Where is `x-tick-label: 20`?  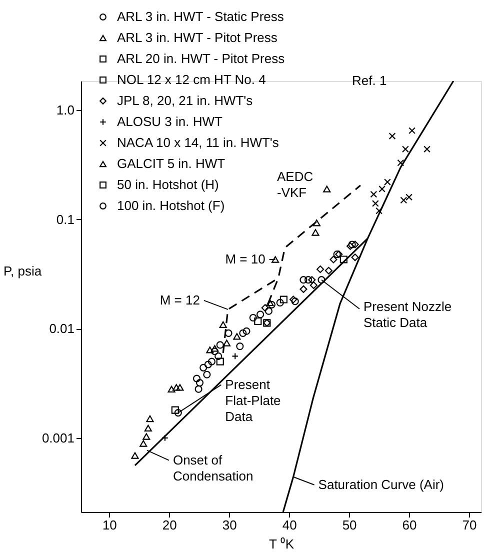
x-tick-label: 20 is located at coordinates (169, 525).